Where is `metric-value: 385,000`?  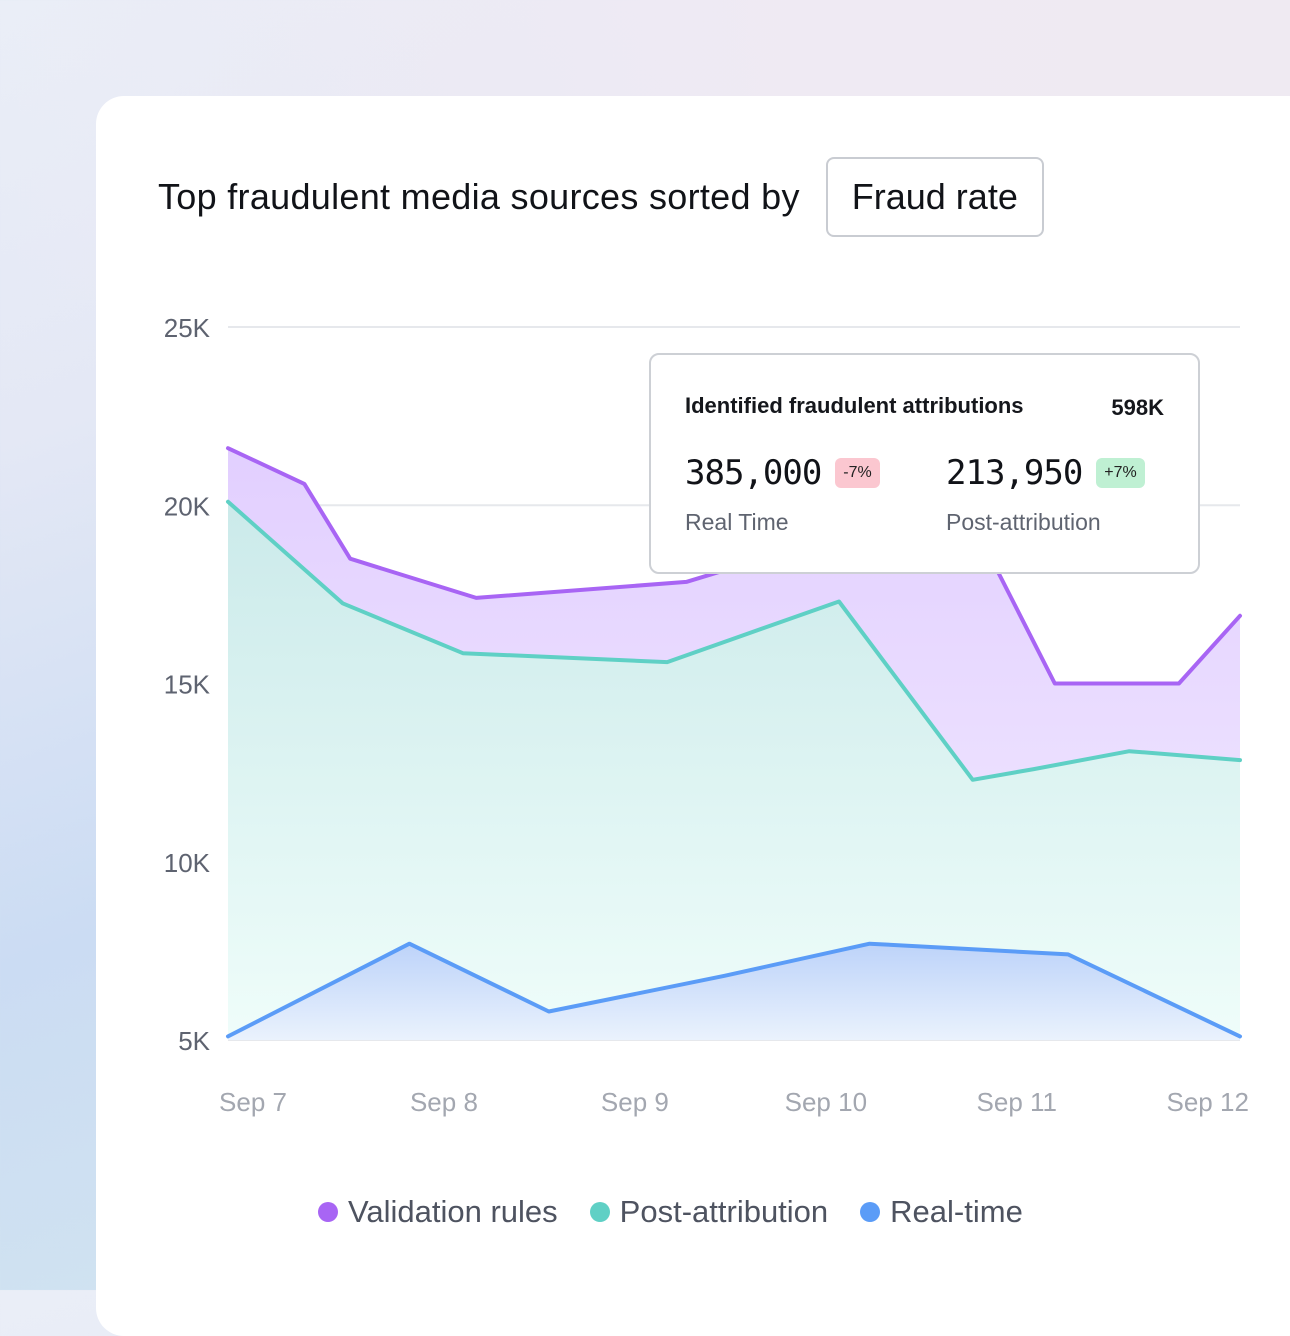 metric-value: 385,000 is located at coordinates (753, 473).